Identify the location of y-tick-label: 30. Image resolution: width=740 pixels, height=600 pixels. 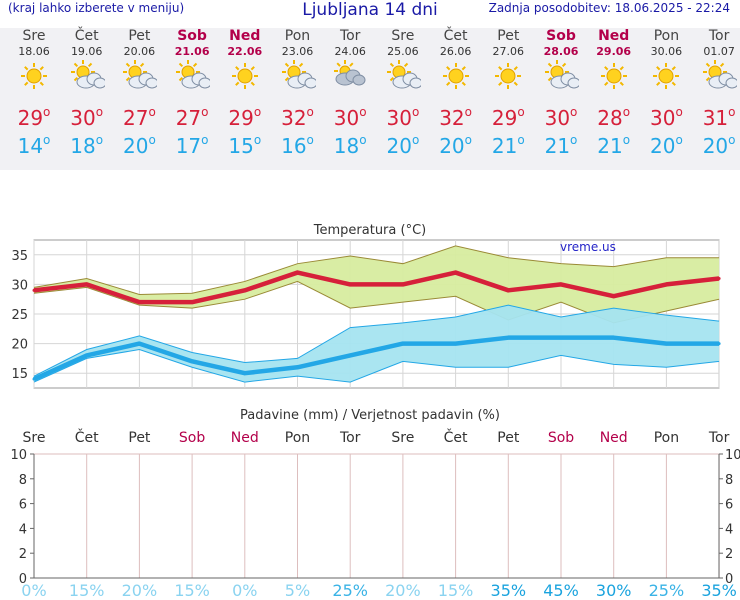
(19, 285).